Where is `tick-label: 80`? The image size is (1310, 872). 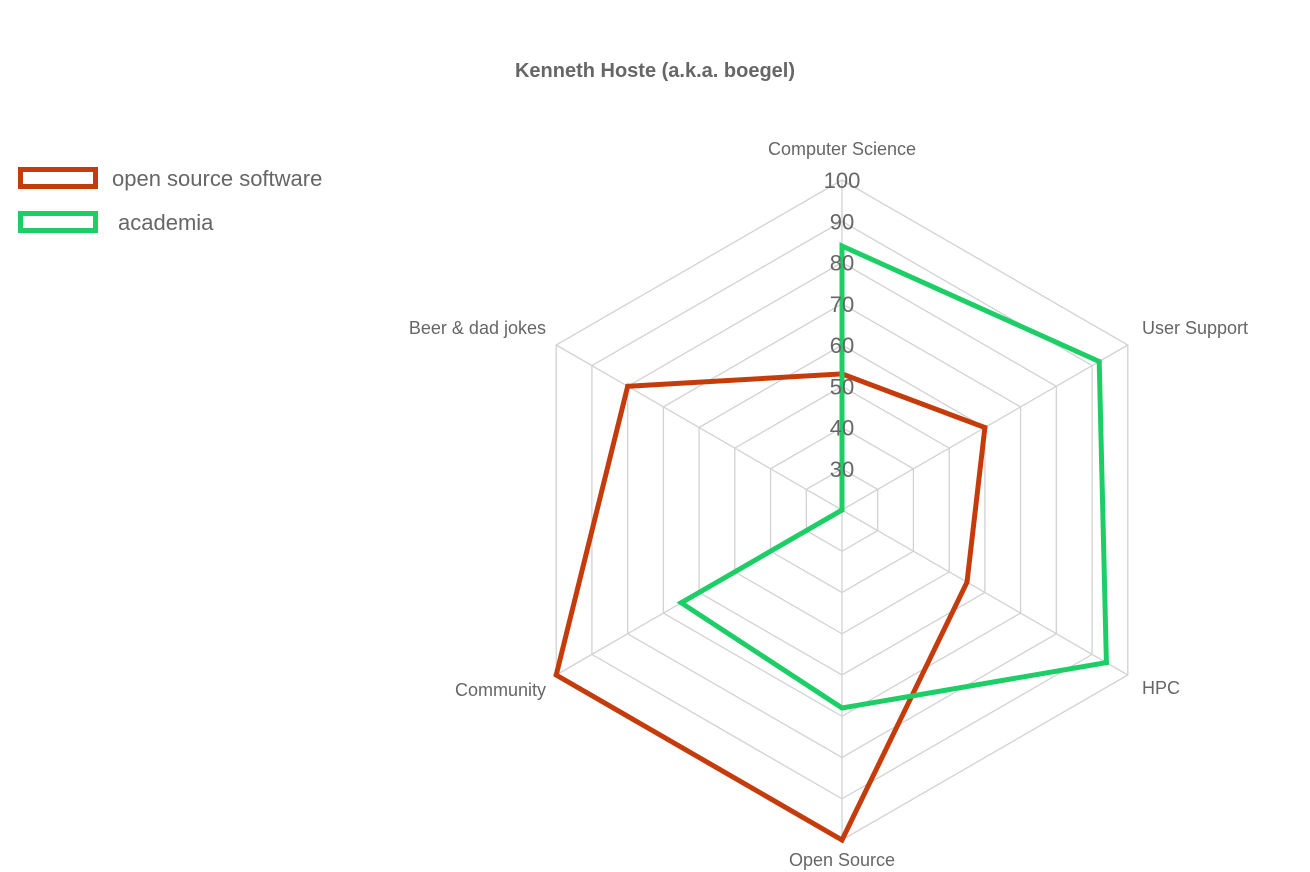 tick-label: 80 is located at coordinates (842, 263).